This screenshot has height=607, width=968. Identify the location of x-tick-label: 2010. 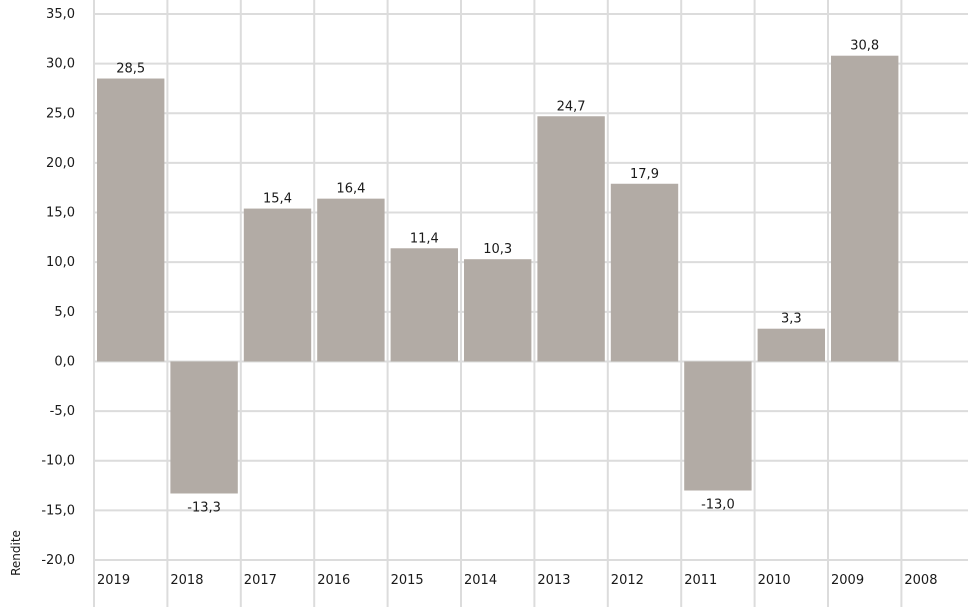
(774, 580).